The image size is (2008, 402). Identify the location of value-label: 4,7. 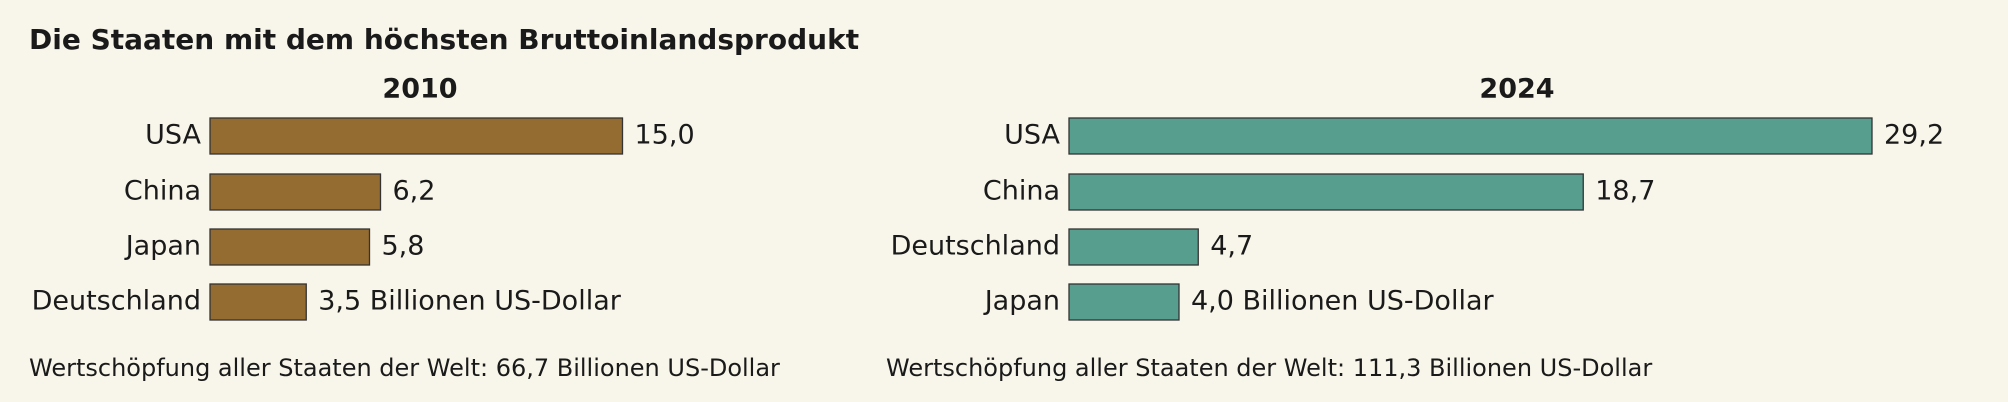
(1231, 246).